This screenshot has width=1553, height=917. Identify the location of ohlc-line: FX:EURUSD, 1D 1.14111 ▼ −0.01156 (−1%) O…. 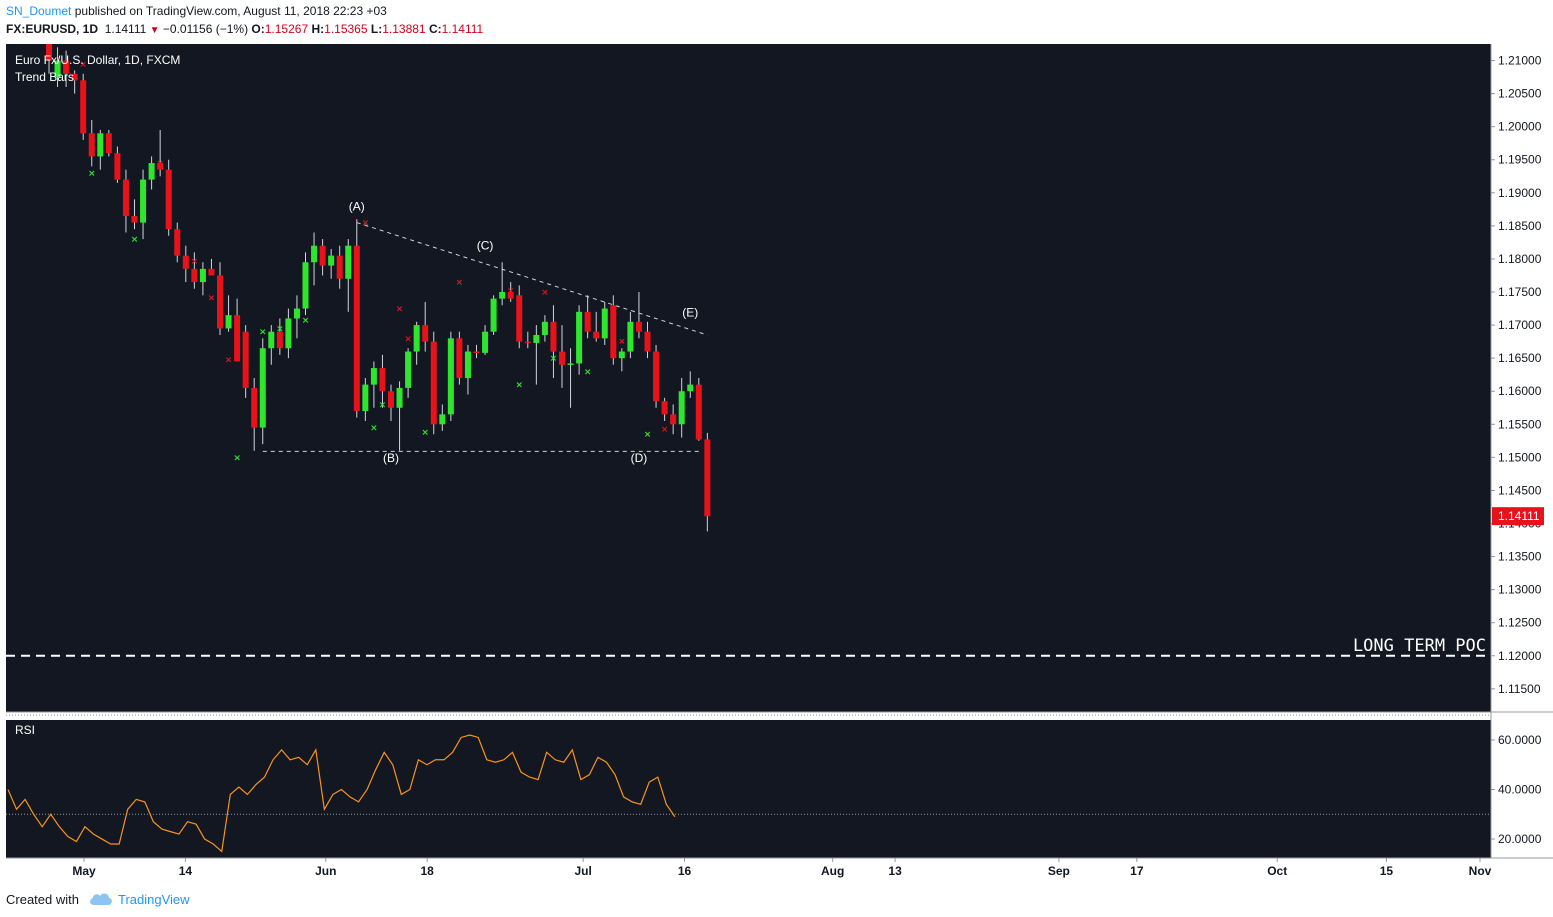
(244, 29).